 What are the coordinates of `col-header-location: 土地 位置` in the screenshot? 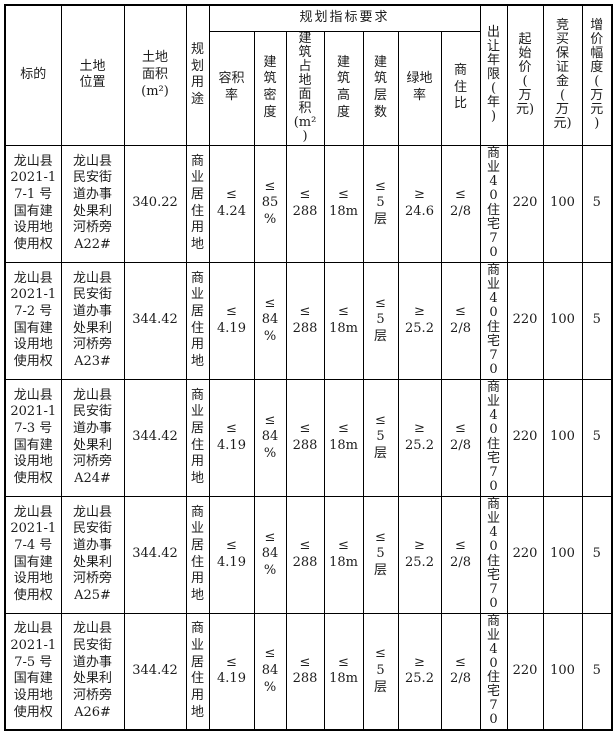 It's located at (92, 75).